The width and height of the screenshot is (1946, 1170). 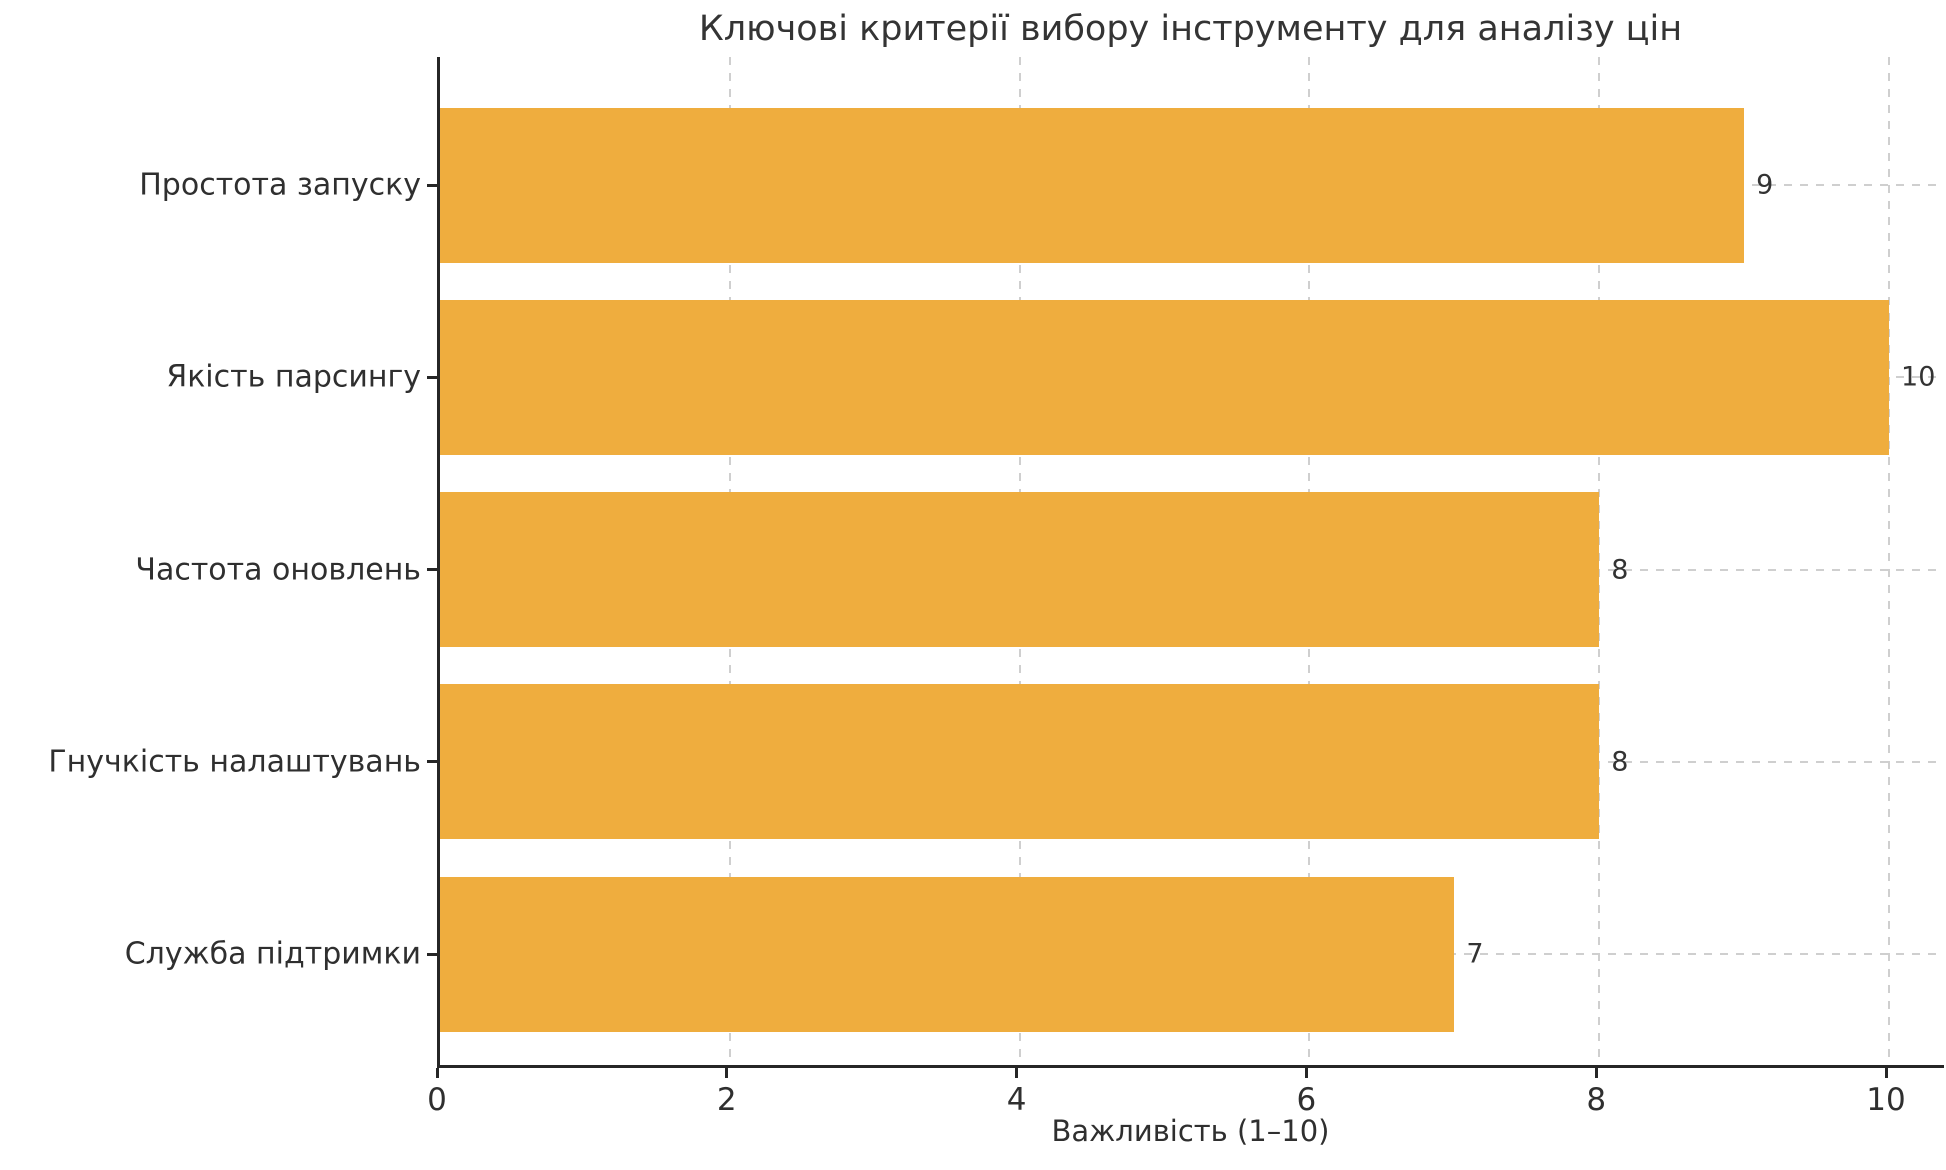 I want to click on x-tick-label: 6, so click(x=1306, y=1100).